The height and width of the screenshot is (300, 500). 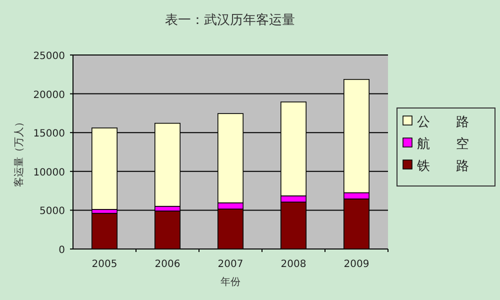 I want to click on y-tick-label: 0, so click(x=61, y=250).